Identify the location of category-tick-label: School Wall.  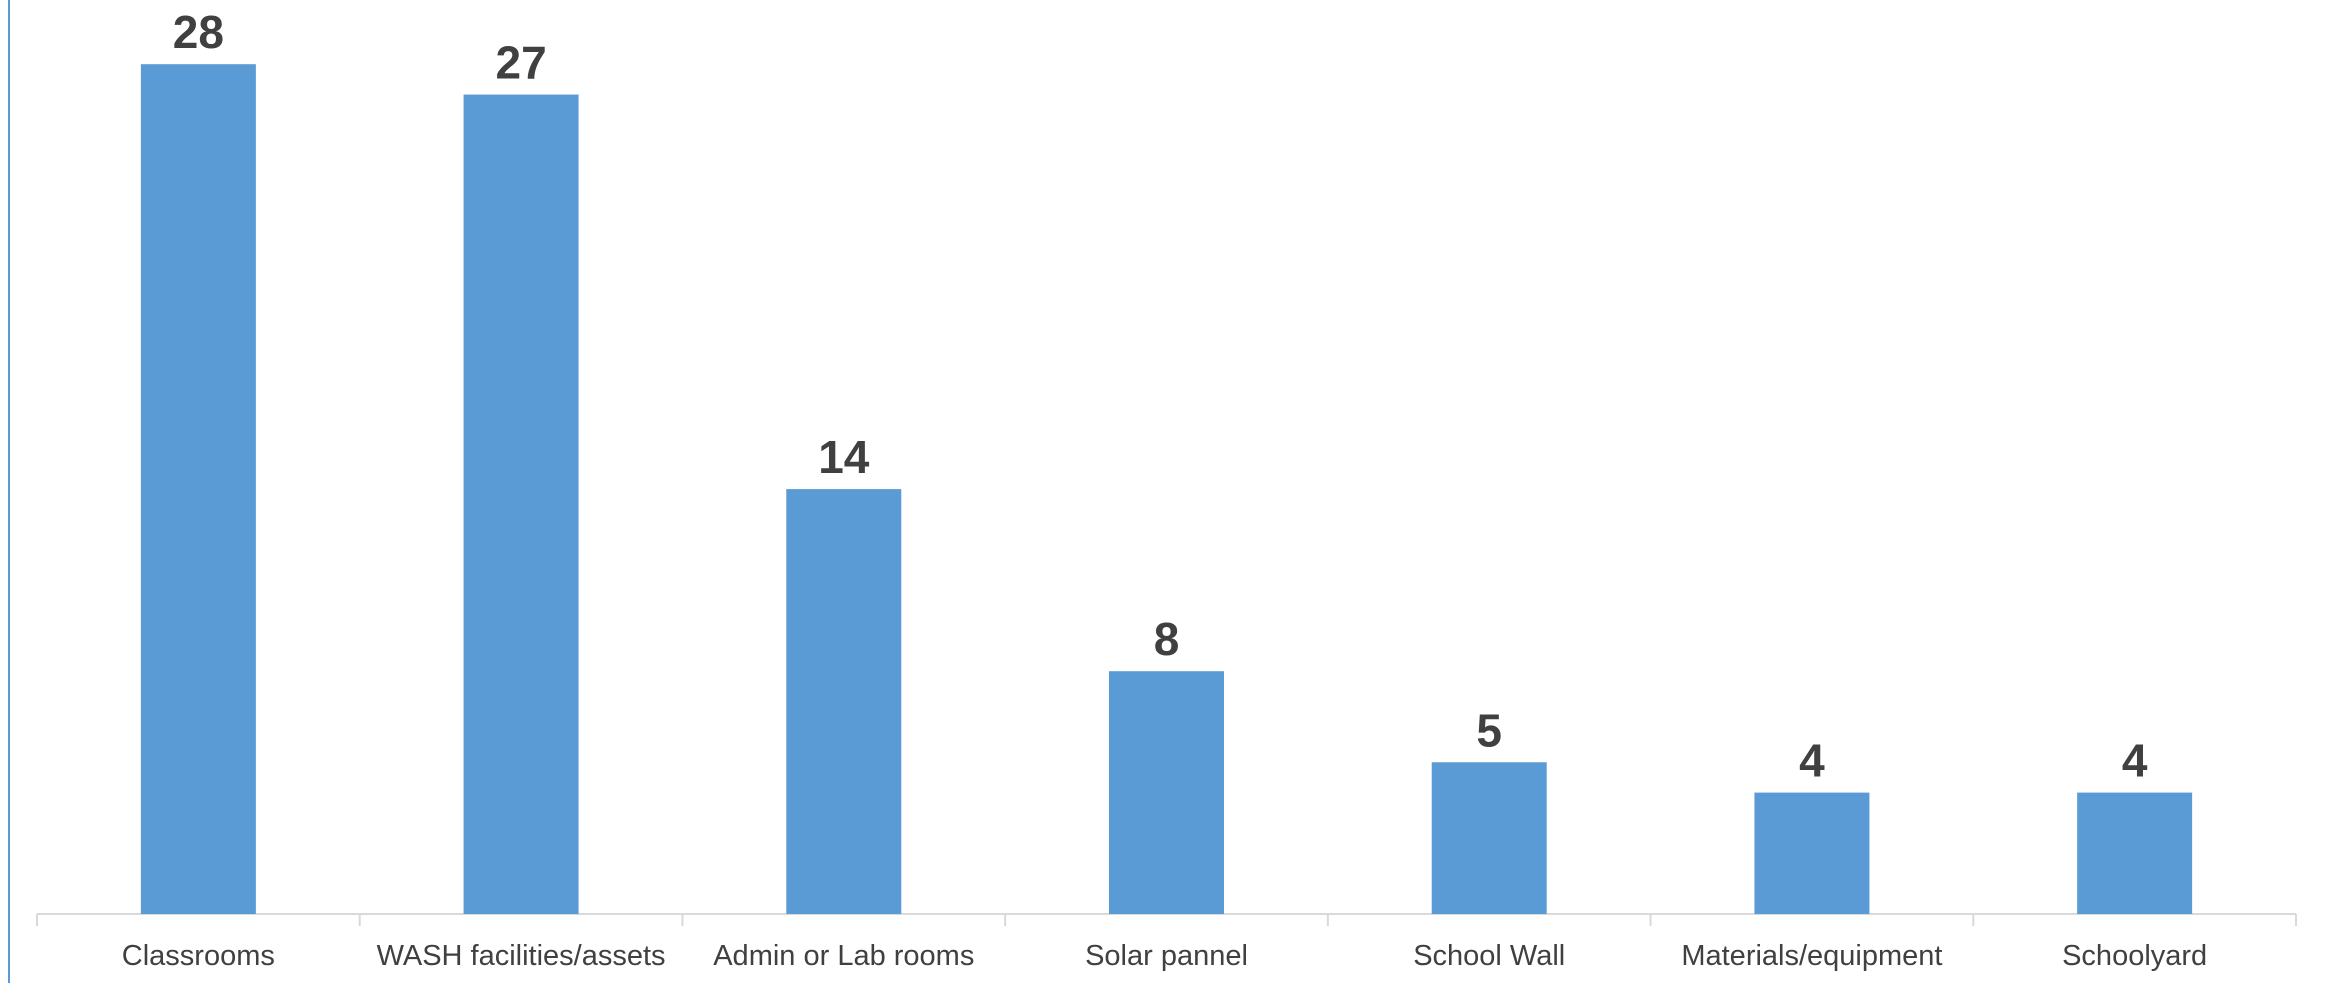
(1489, 956).